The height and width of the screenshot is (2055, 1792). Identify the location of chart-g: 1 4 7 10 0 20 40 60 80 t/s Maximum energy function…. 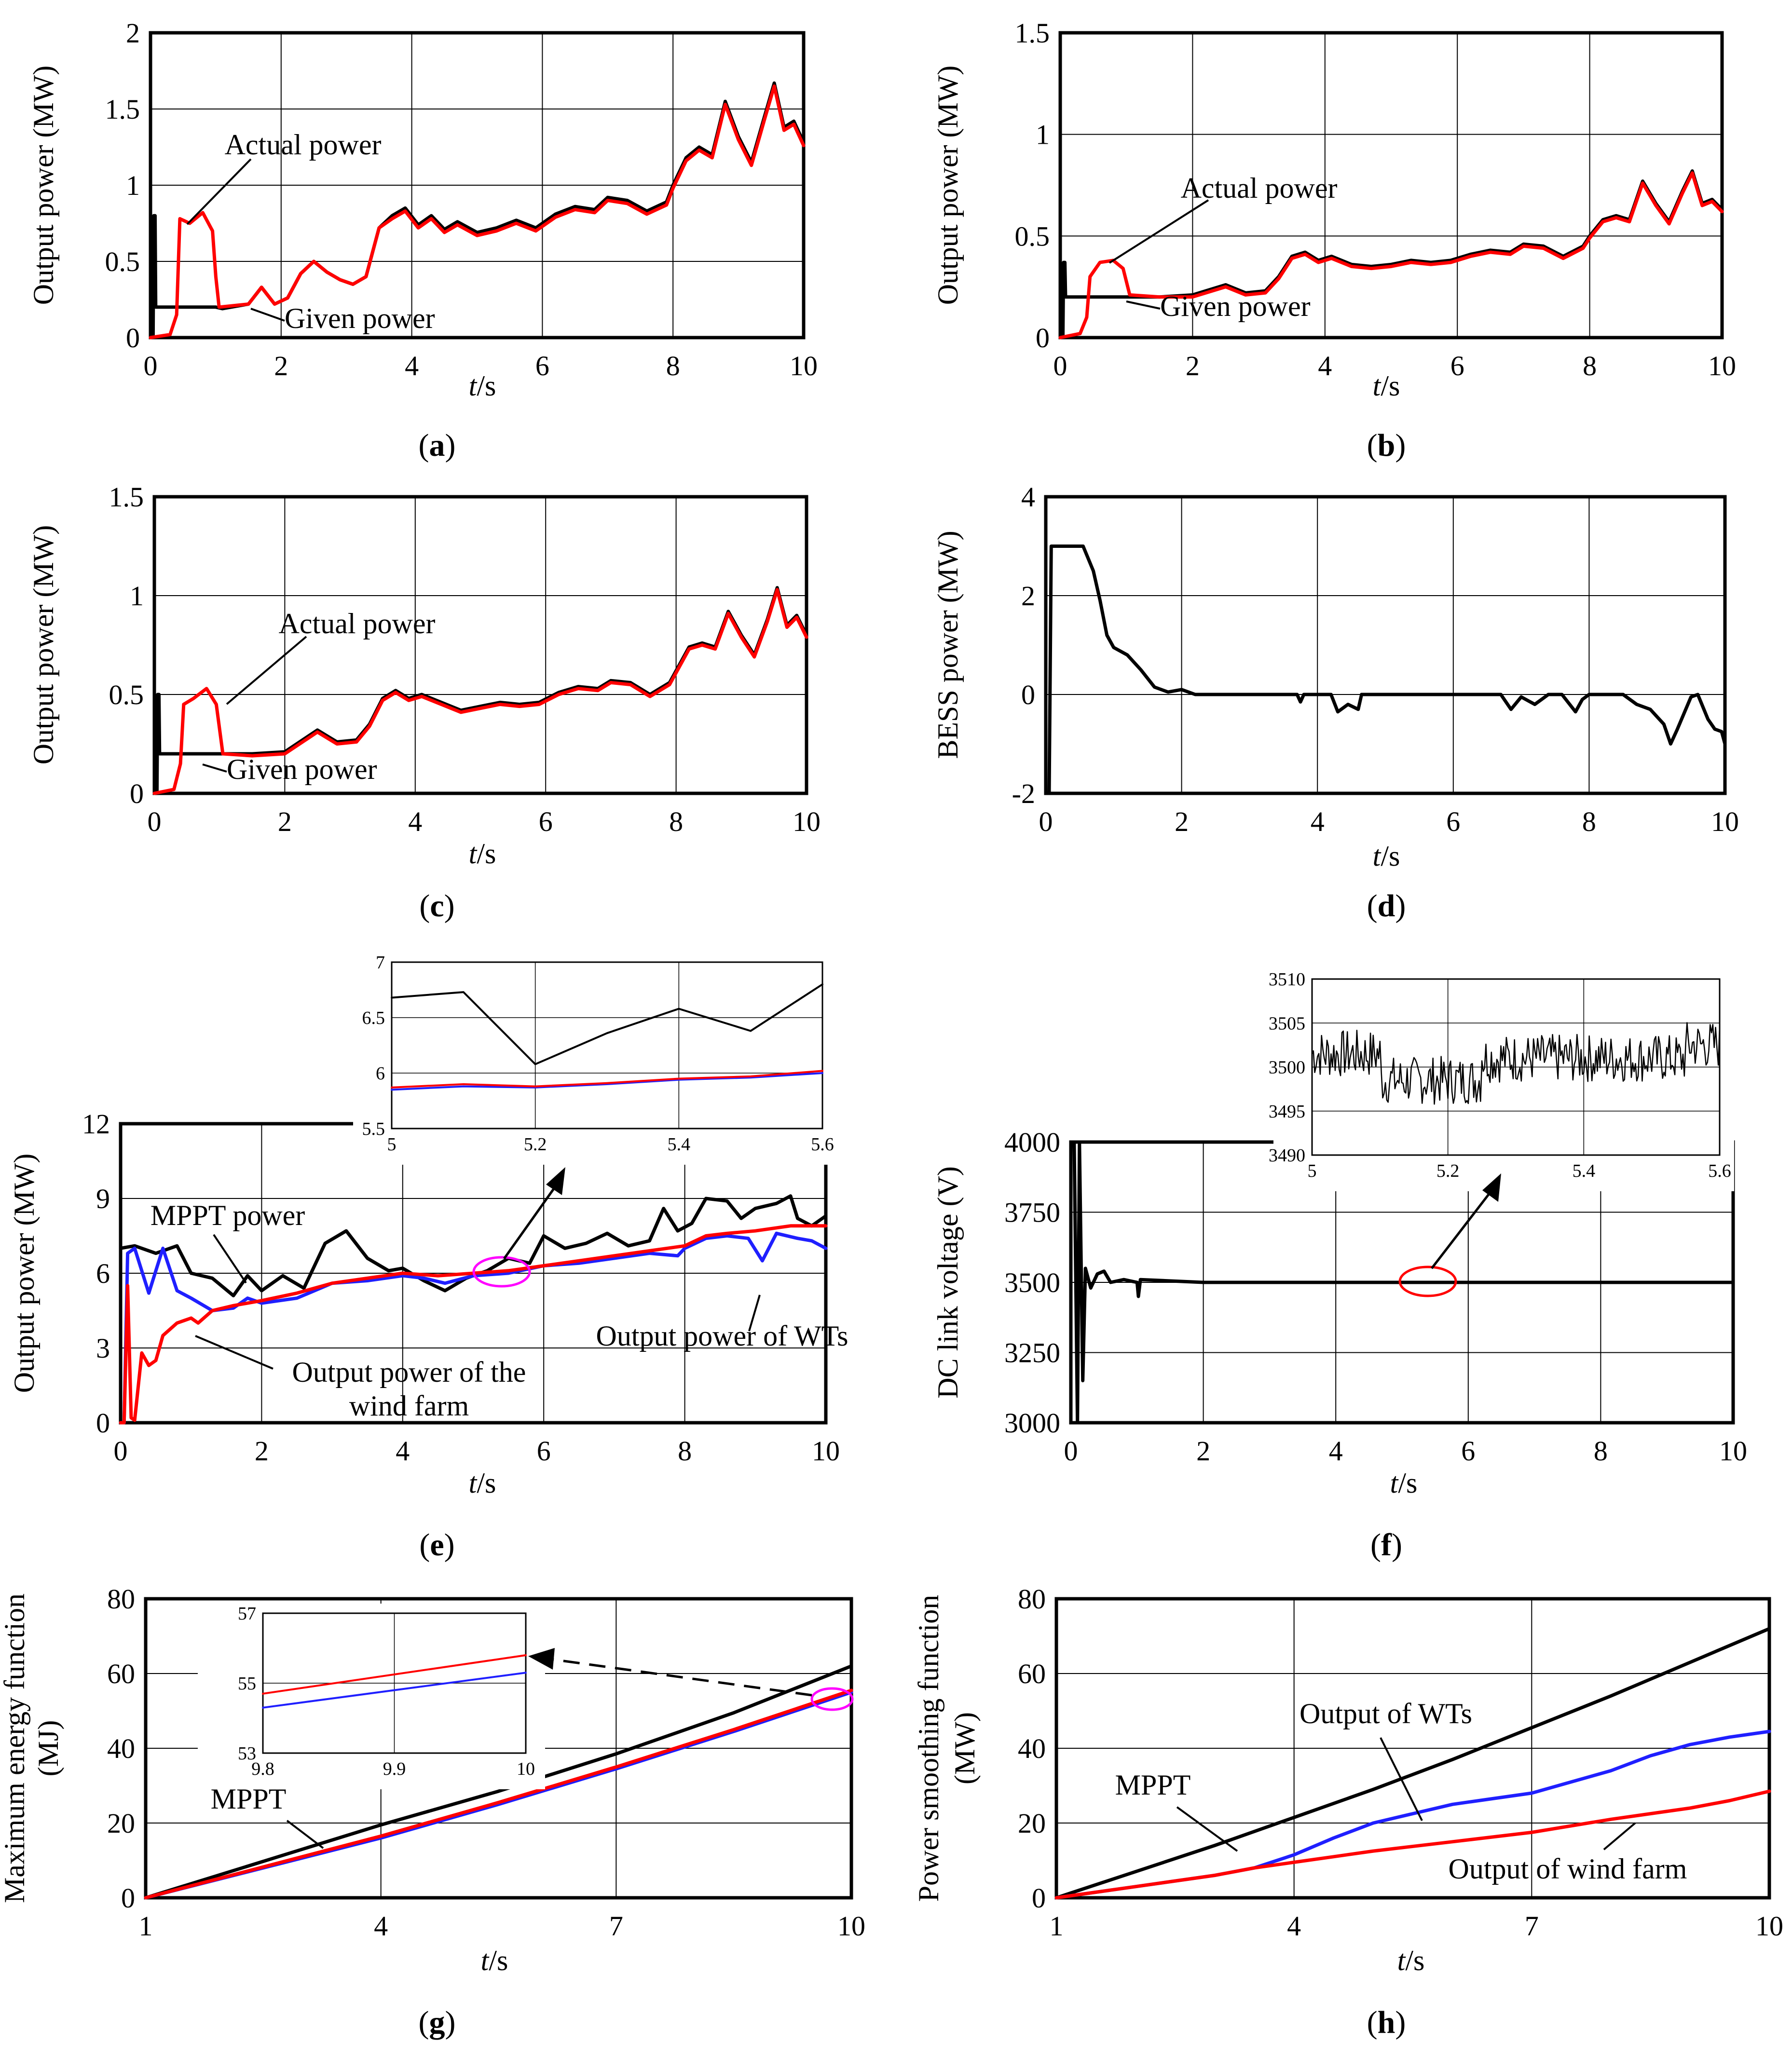
(432, 1811).